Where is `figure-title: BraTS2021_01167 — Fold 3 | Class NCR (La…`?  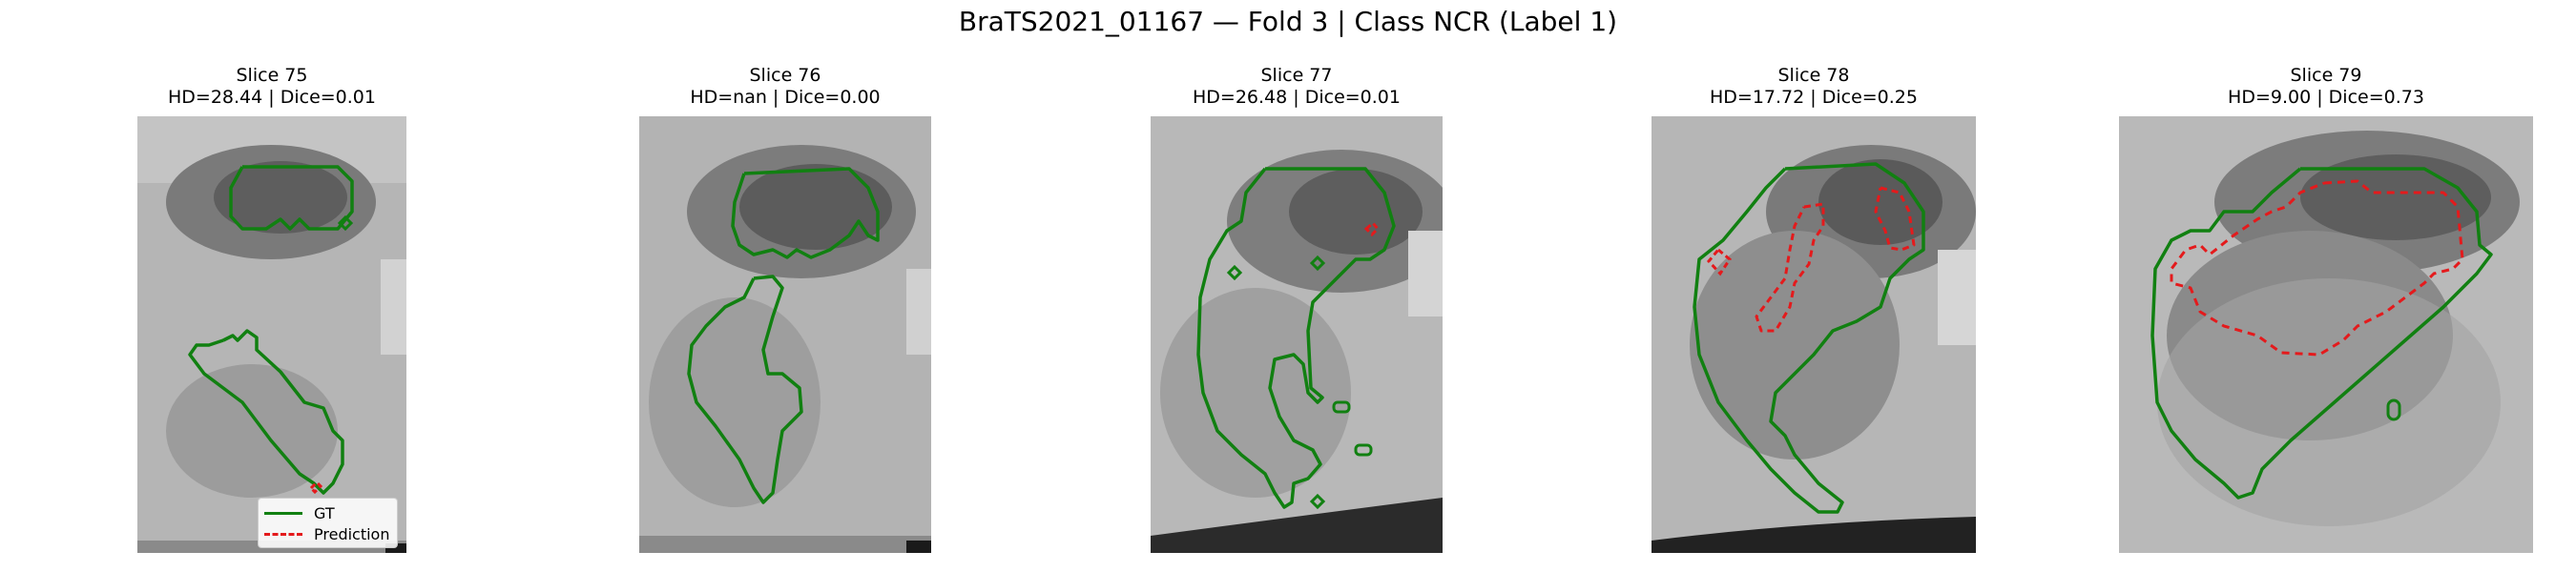
figure-title: BraTS2021_01167 — Fold 3 | Class NCR (La… is located at coordinates (1288, 21).